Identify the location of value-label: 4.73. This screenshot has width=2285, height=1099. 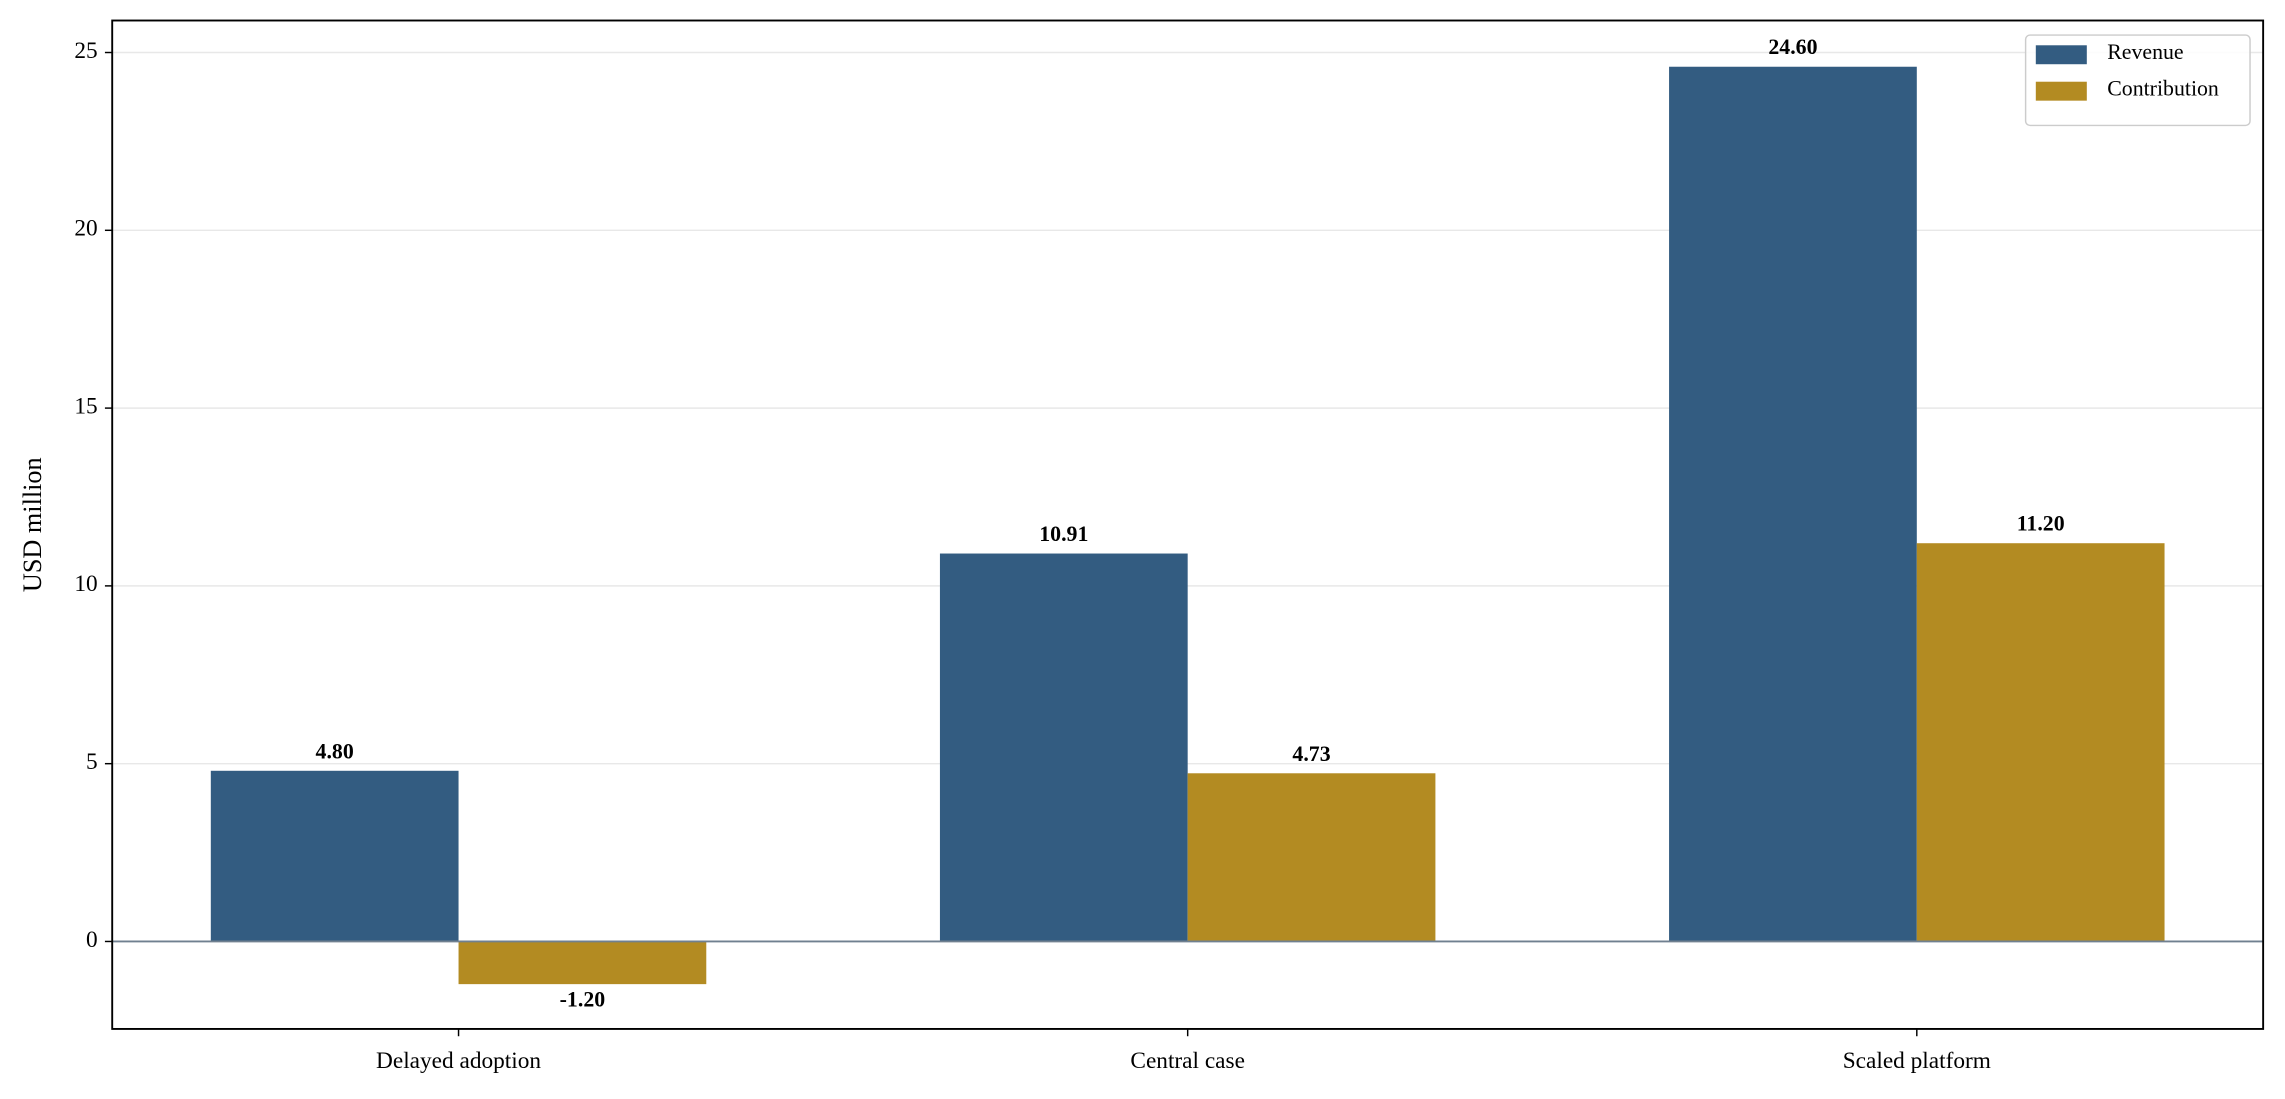
(1311, 754).